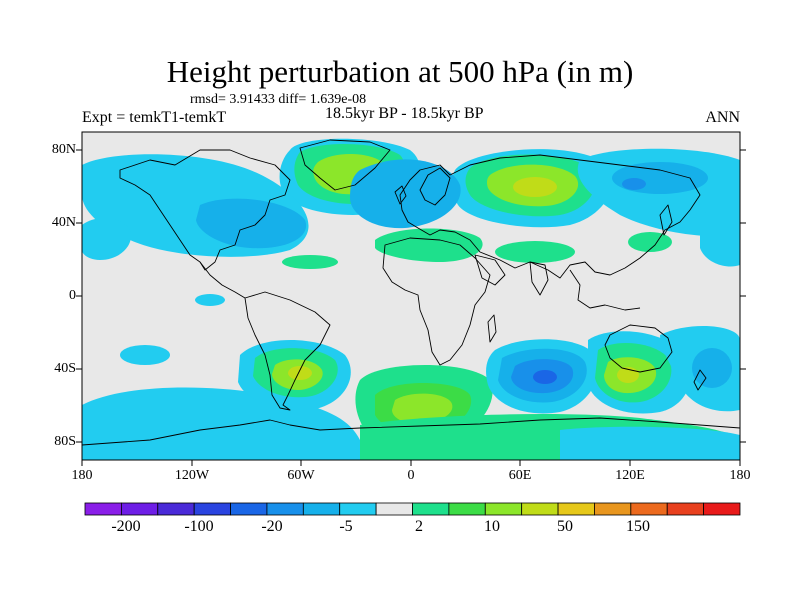 The width and height of the screenshot is (800, 600). I want to click on coastline-australia, so click(638, 348).